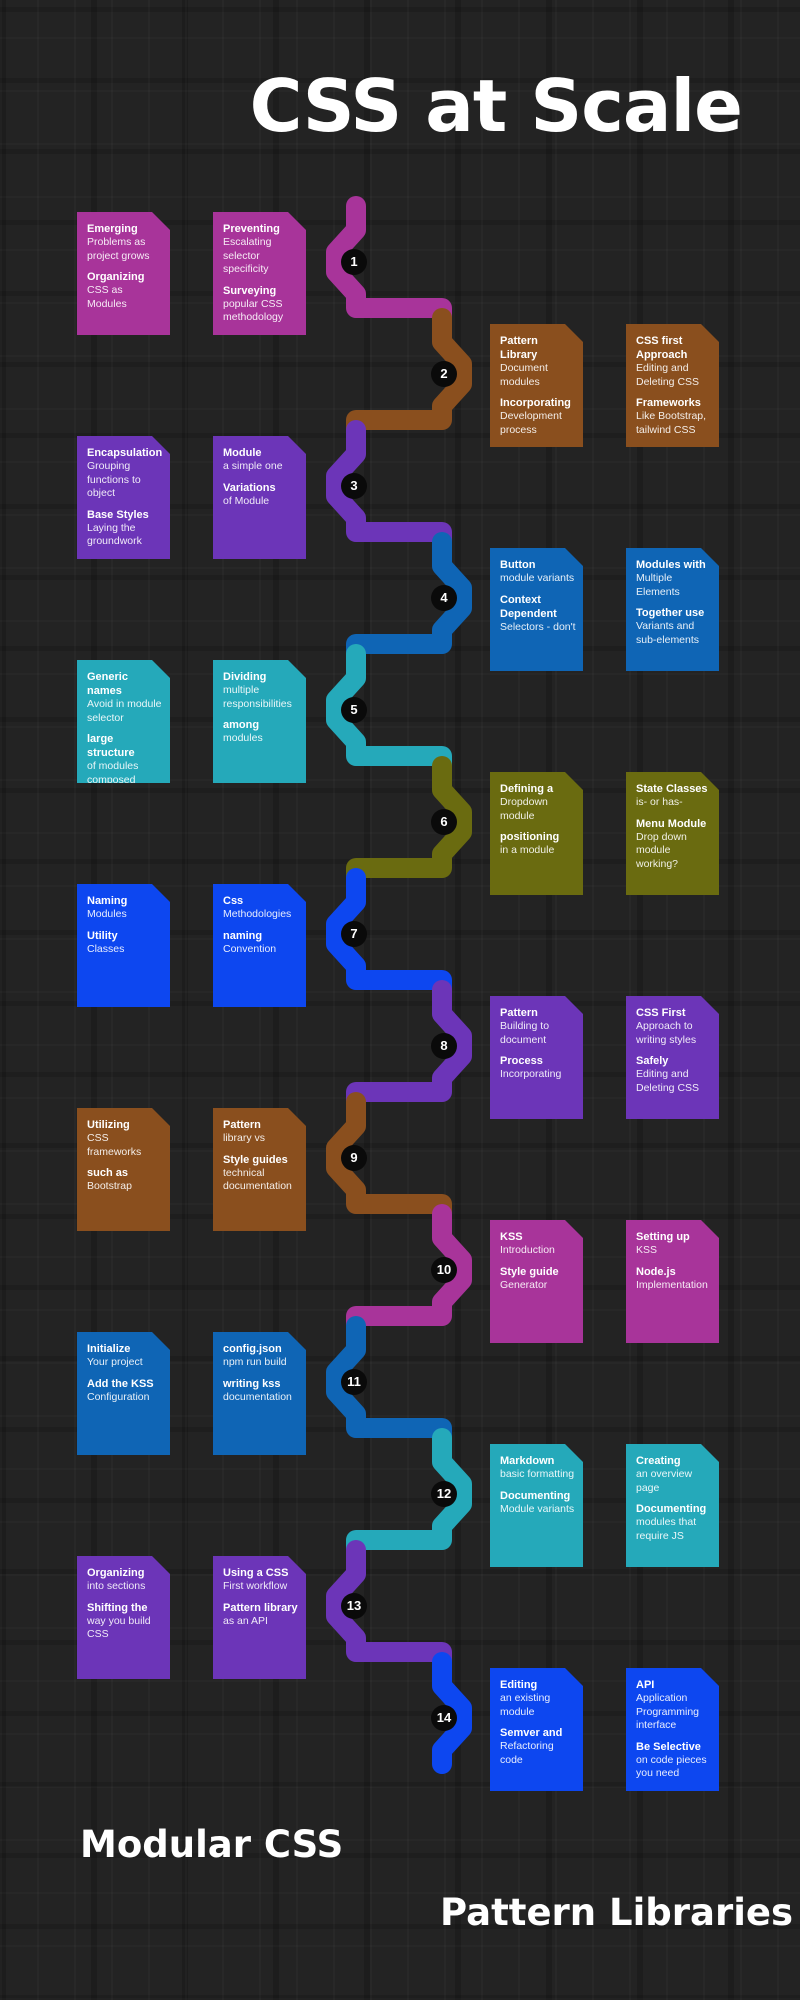 Image resolution: width=800 pixels, height=2000 pixels. Describe the element at coordinates (527, 1461) in the screenshot. I see `card-heading: Markdown` at that location.